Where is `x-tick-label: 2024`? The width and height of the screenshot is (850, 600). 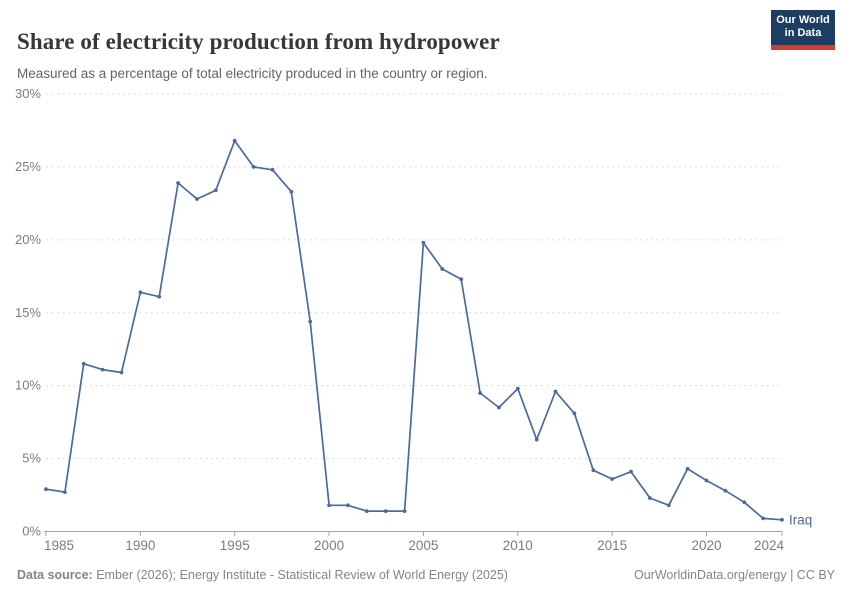 x-tick-label: 2024 is located at coordinates (769, 545).